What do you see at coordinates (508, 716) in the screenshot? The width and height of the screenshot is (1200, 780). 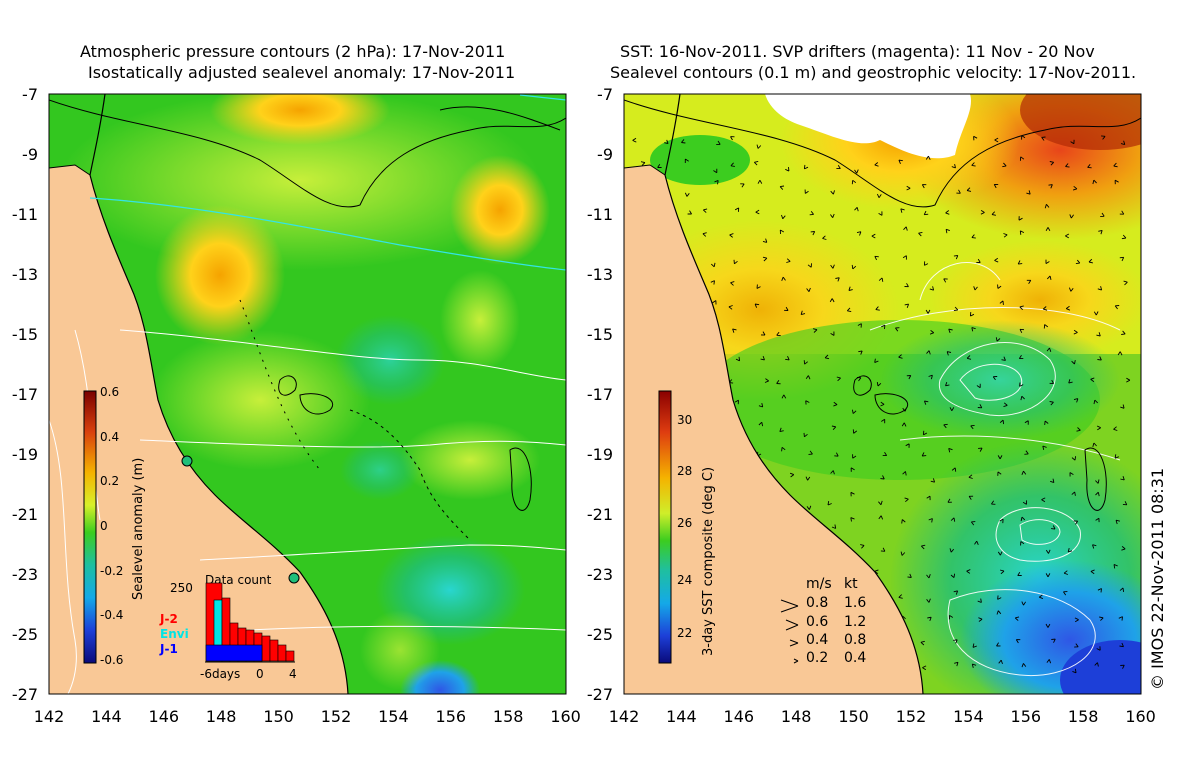 I see `x-tick-label: 158` at bounding box center [508, 716].